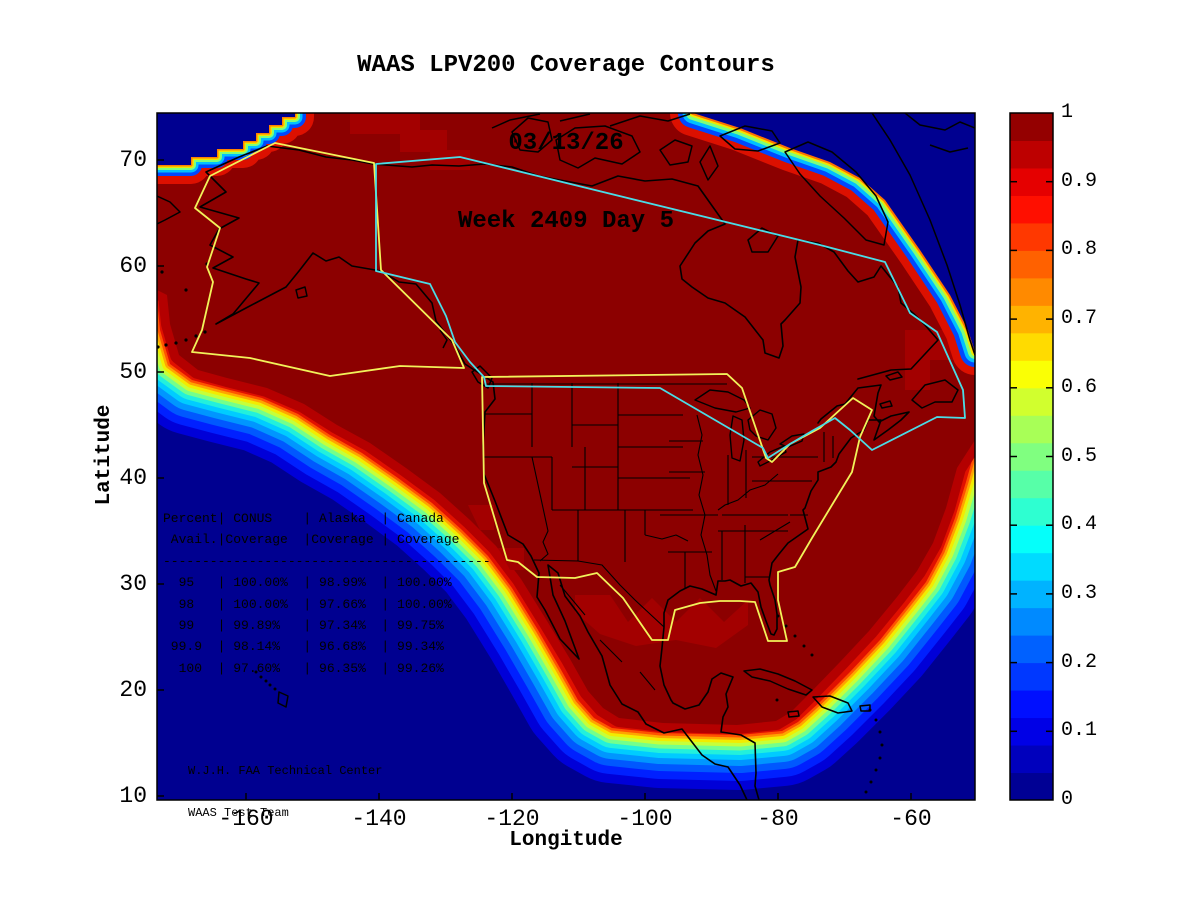  What do you see at coordinates (285, 771) in the screenshot?
I see `credit-line-1: W.J.H. FAA Technical Center` at bounding box center [285, 771].